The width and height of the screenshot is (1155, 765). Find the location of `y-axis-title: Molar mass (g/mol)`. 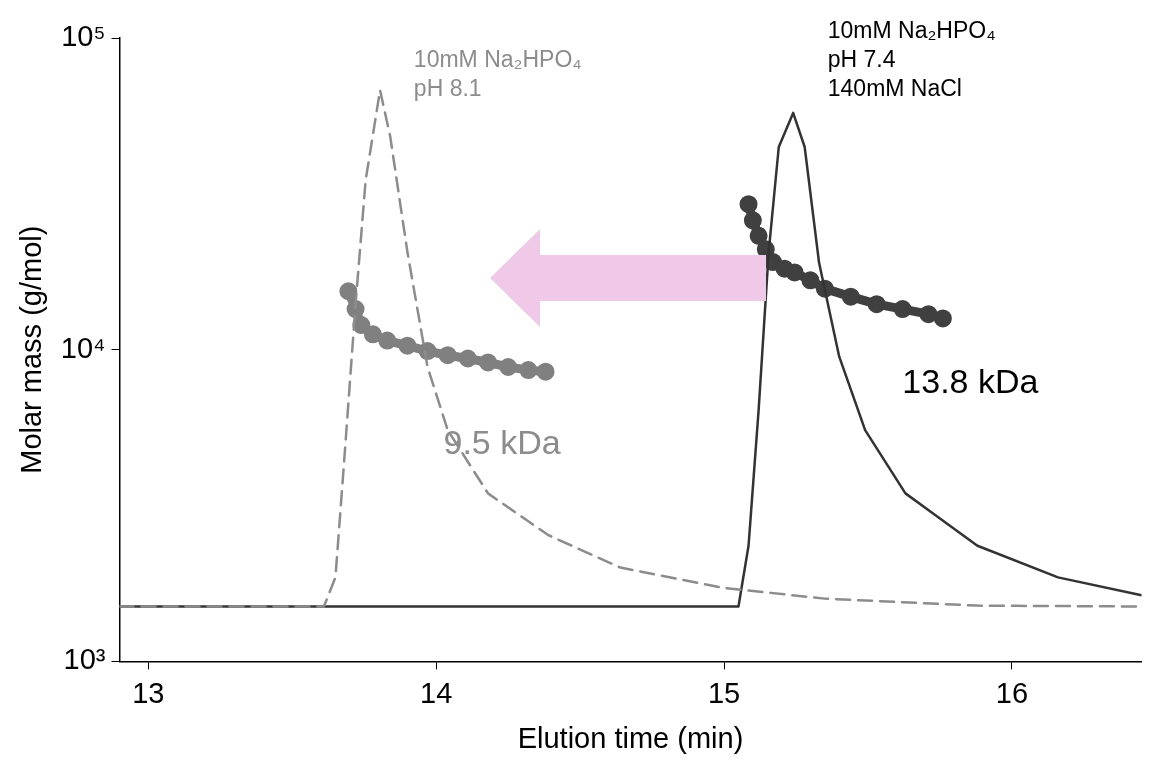

y-axis-title: Molar mass (g/mol) is located at coordinates (31, 349).